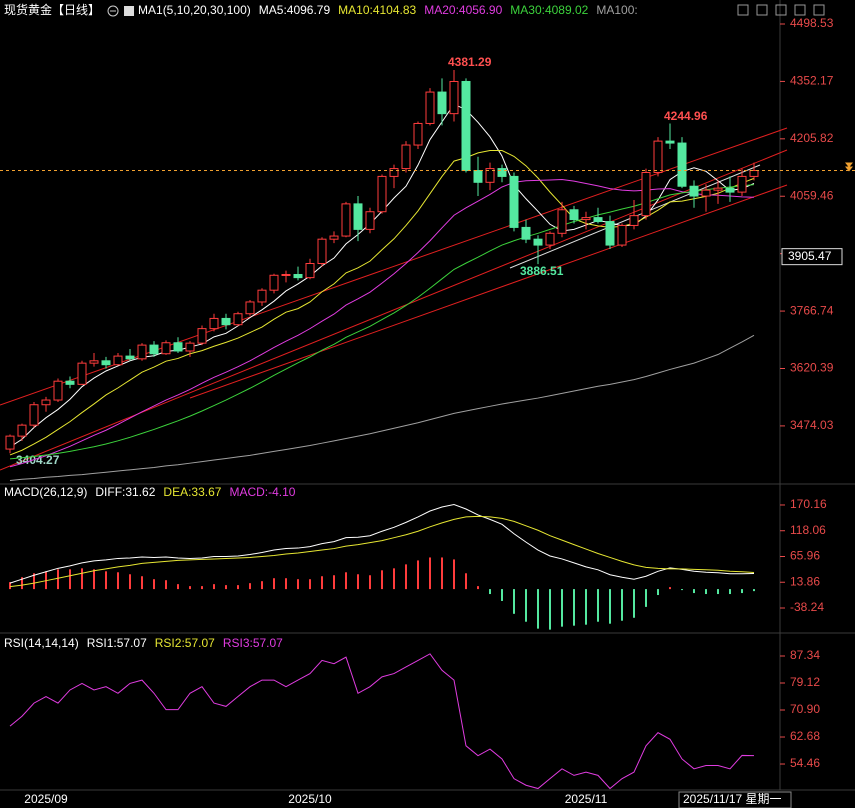 The width and height of the screenshot is (855, 808). Describe the element at coordinates (686, 116) in the screenshot. I see `high-annotation: 4244.96` at that location.